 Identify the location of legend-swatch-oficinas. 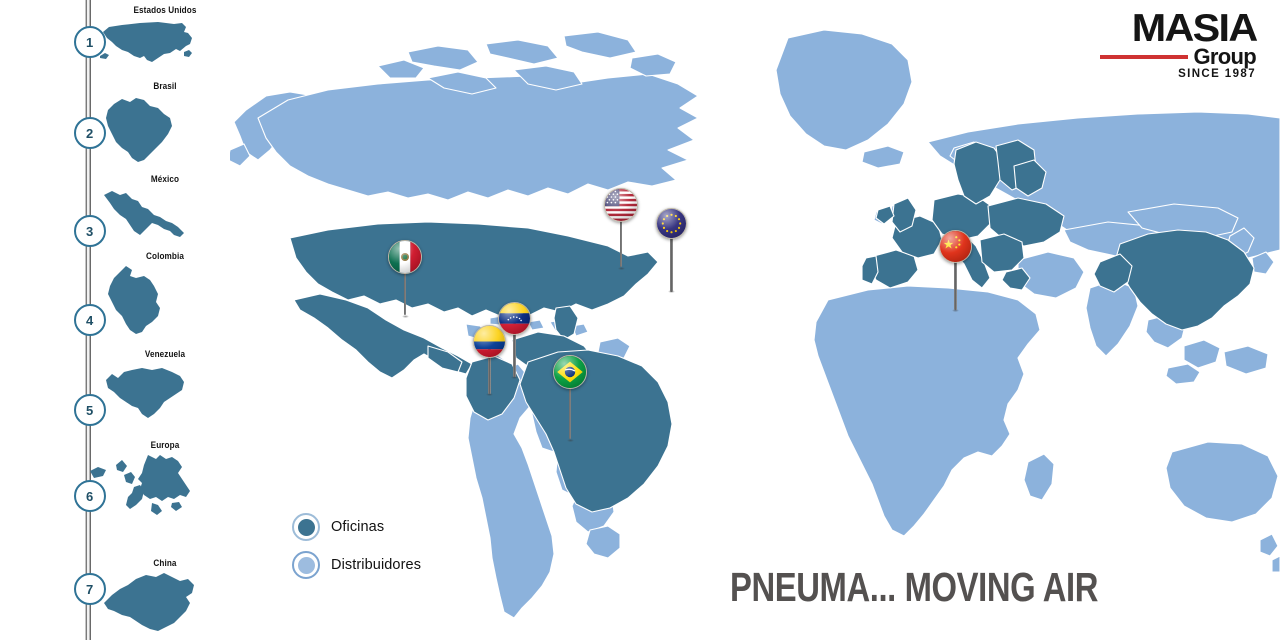
(306, 527).